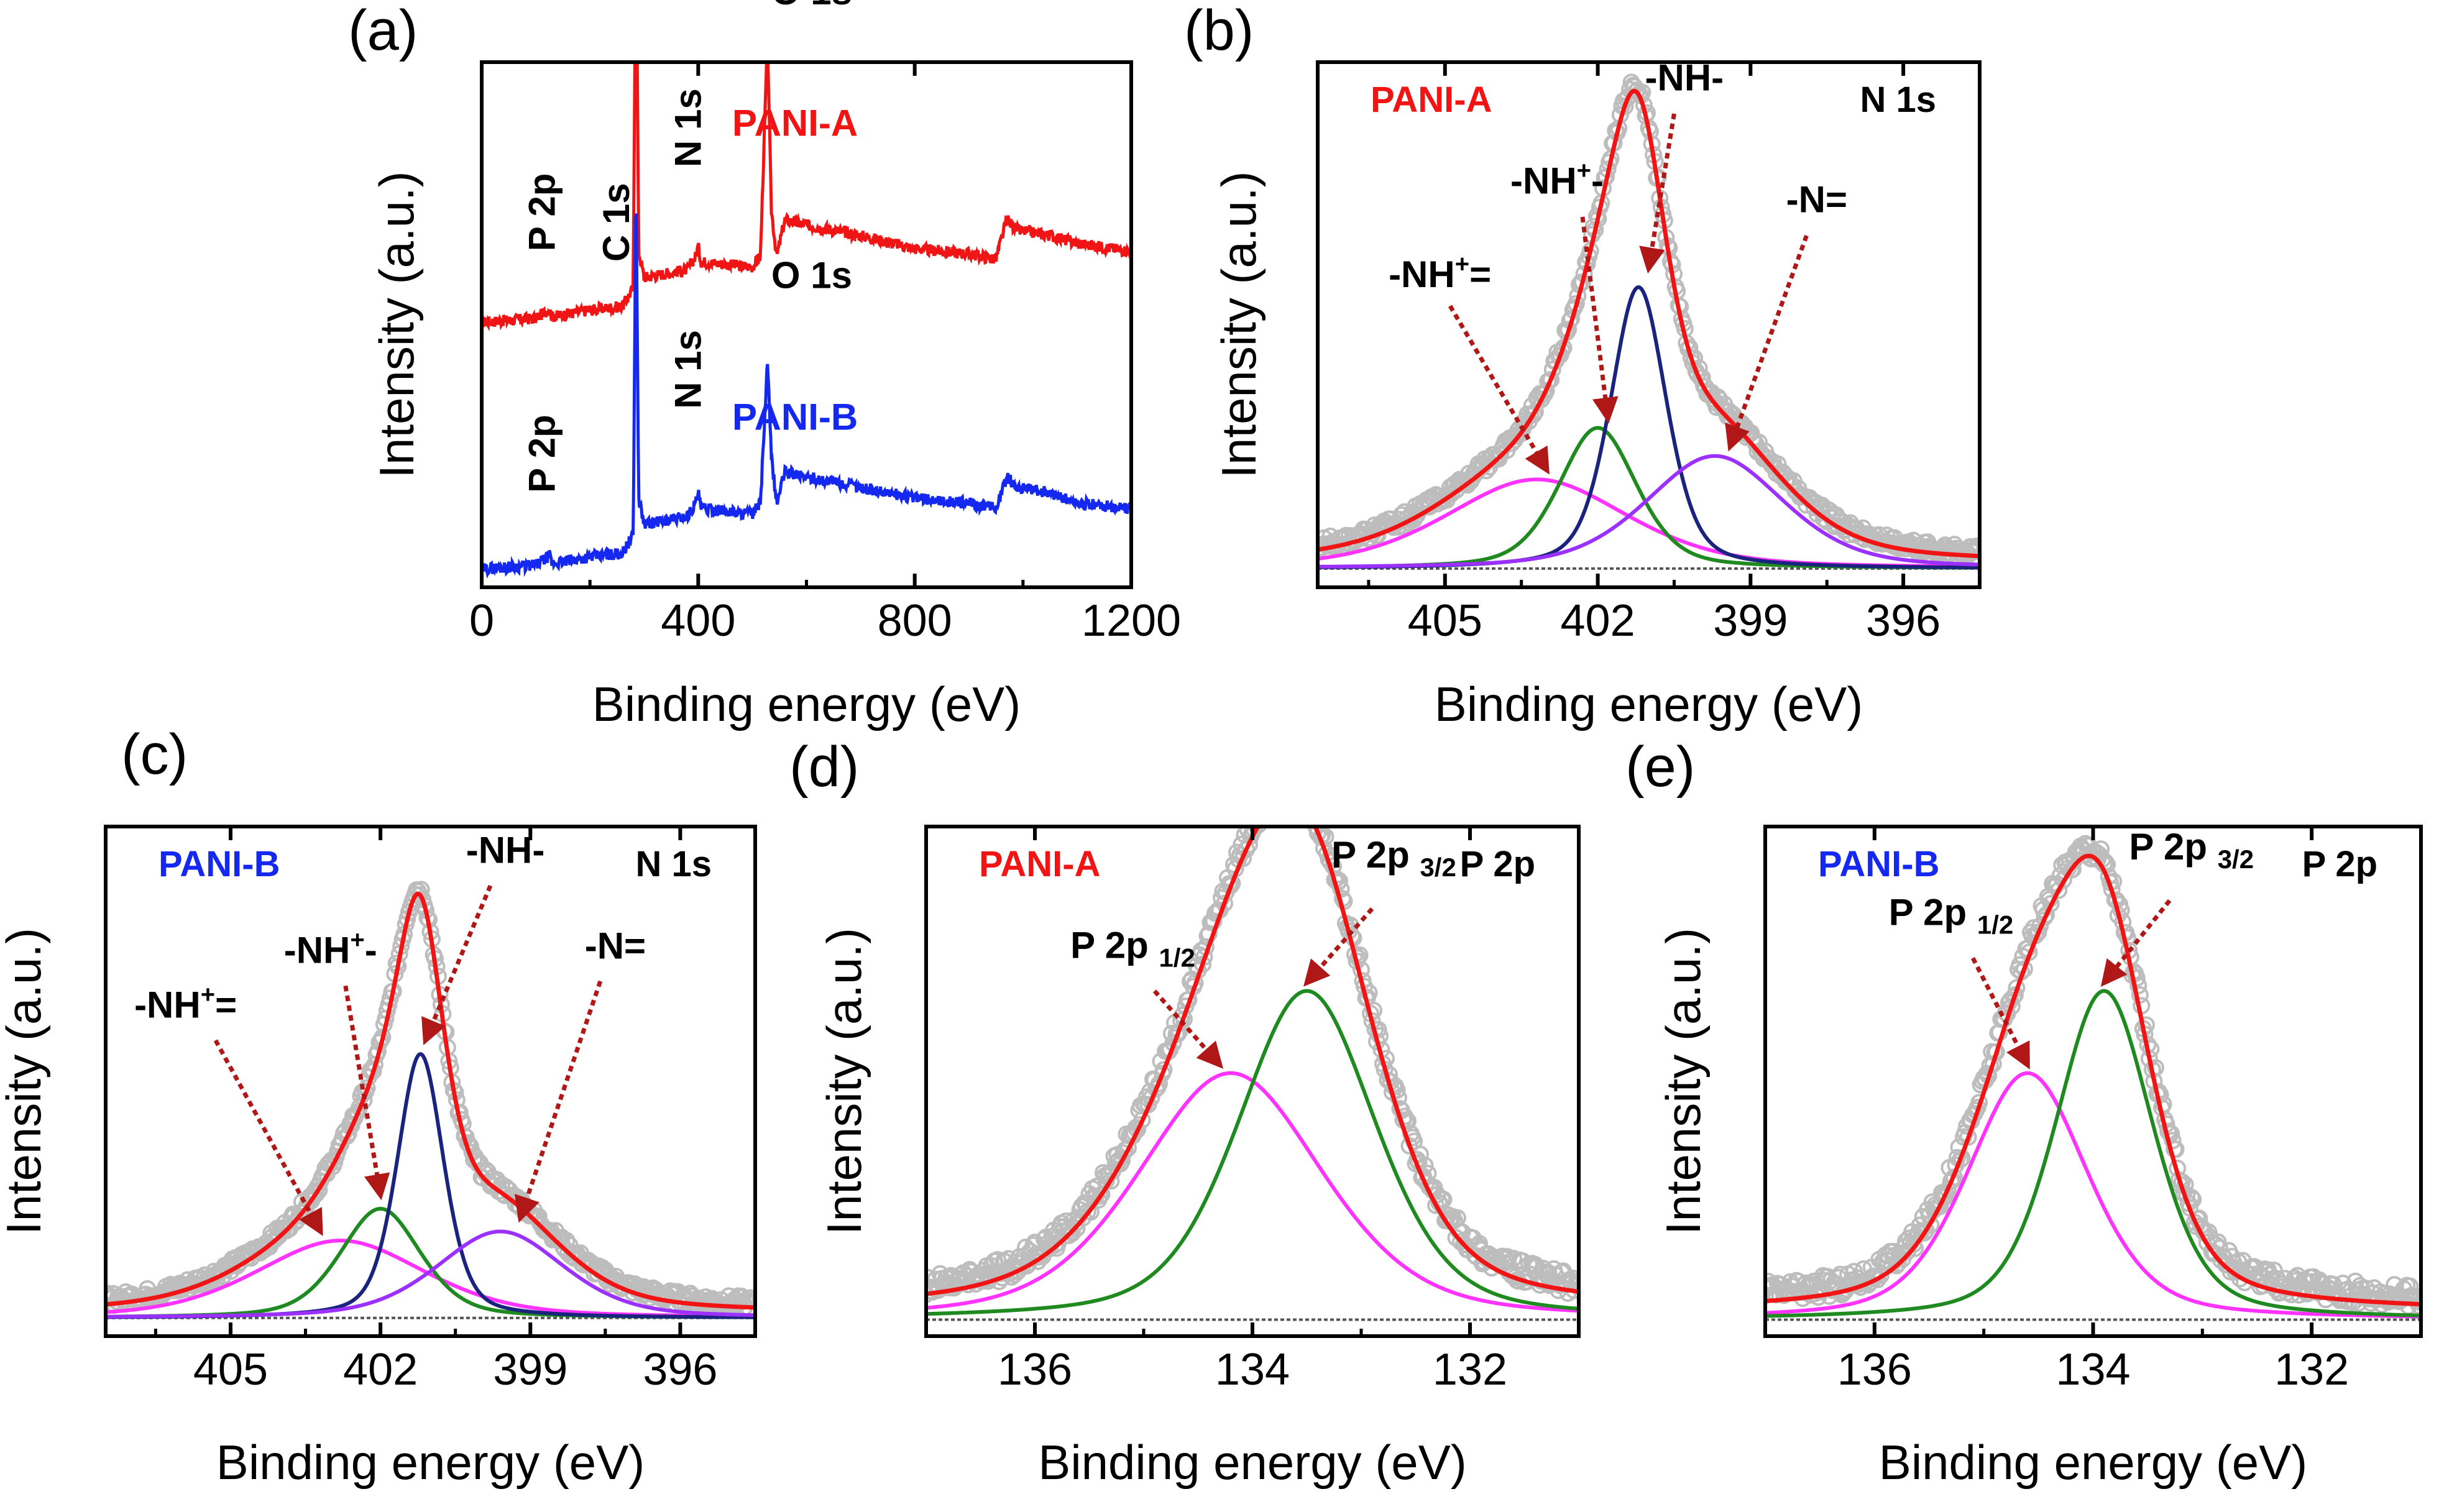 The image size is (2439, 1512). I want to click on peak-annotation: N 1s, so click(688, 369).